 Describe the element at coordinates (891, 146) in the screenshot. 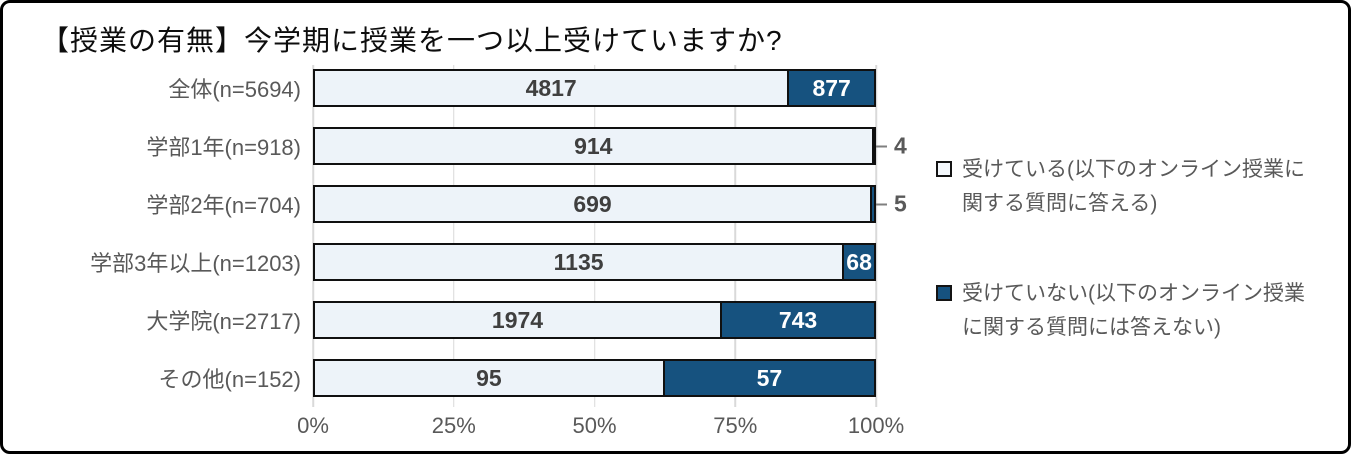

I see `outside-value-callout: 4` at that location.